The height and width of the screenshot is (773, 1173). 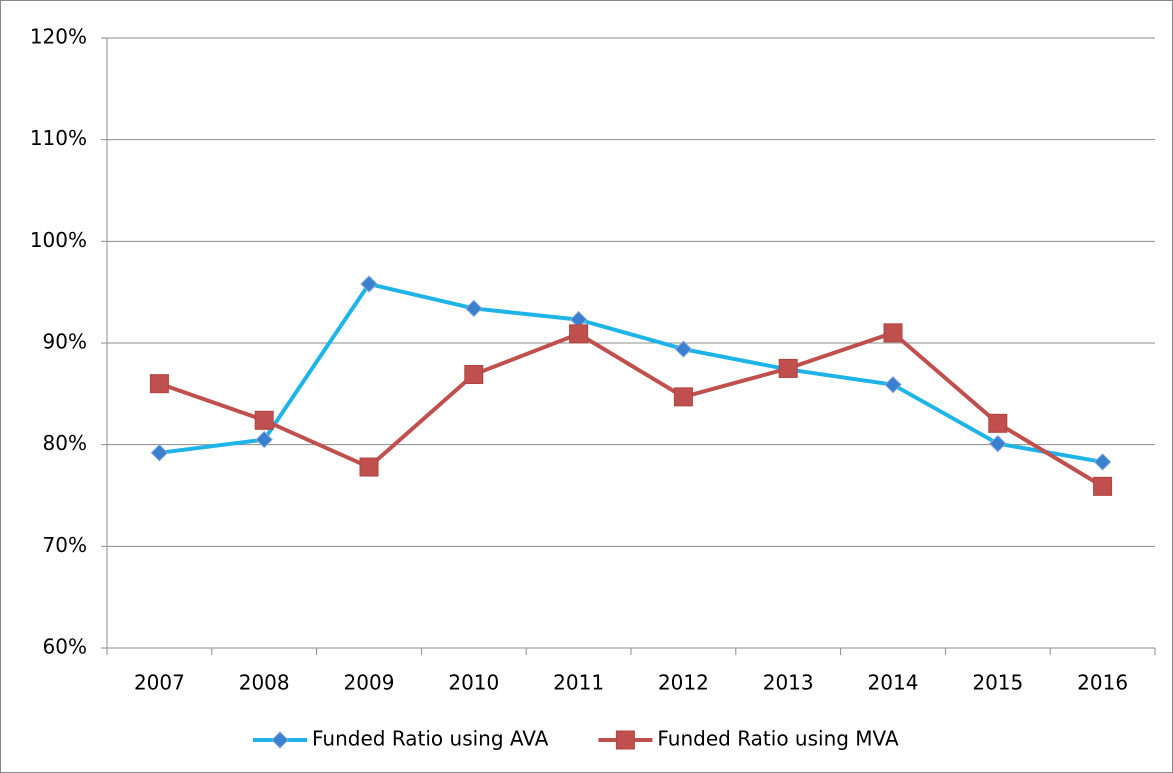 I want to click on y-tick-label: 80%, so click(x=65, y=443).